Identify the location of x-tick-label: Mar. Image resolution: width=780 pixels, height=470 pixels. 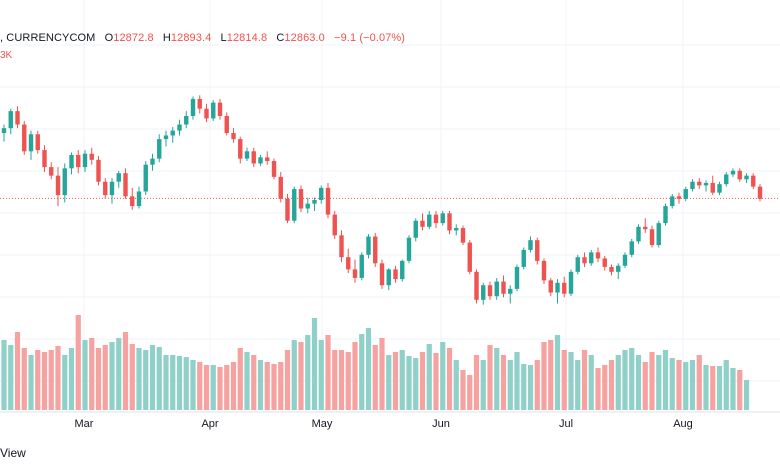
(84, 424).